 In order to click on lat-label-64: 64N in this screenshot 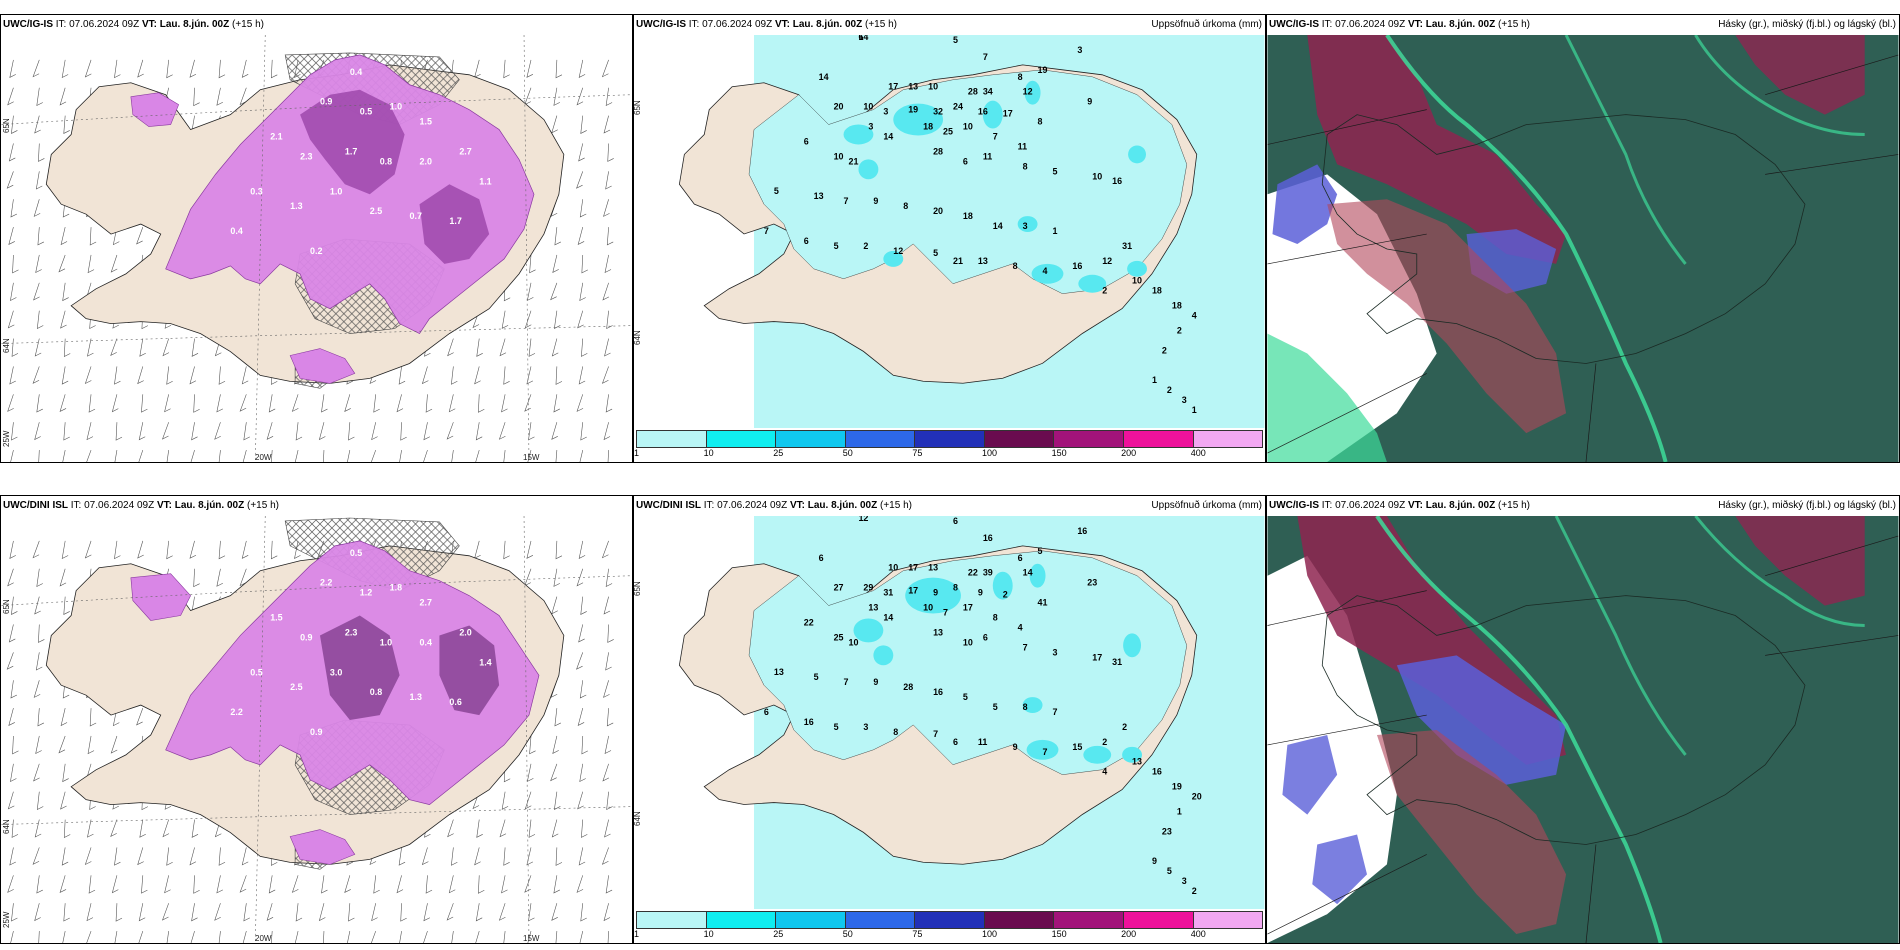, I will do `click(6, 345)`.